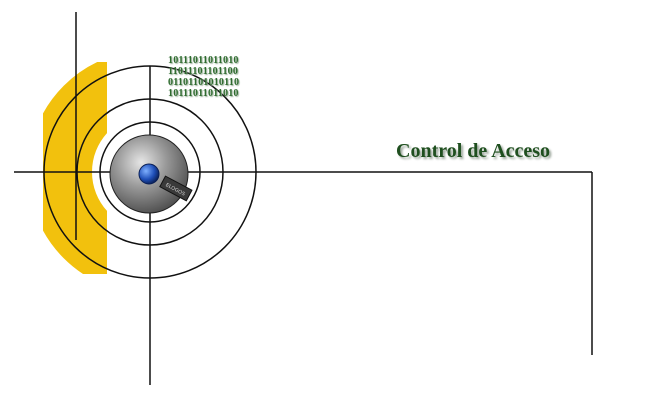 The height and width of the screenshot is (410, 650). Describe the element at coordinates (203, 71) in the screenshot. I see `binary-line: 11011101101100` at that location.